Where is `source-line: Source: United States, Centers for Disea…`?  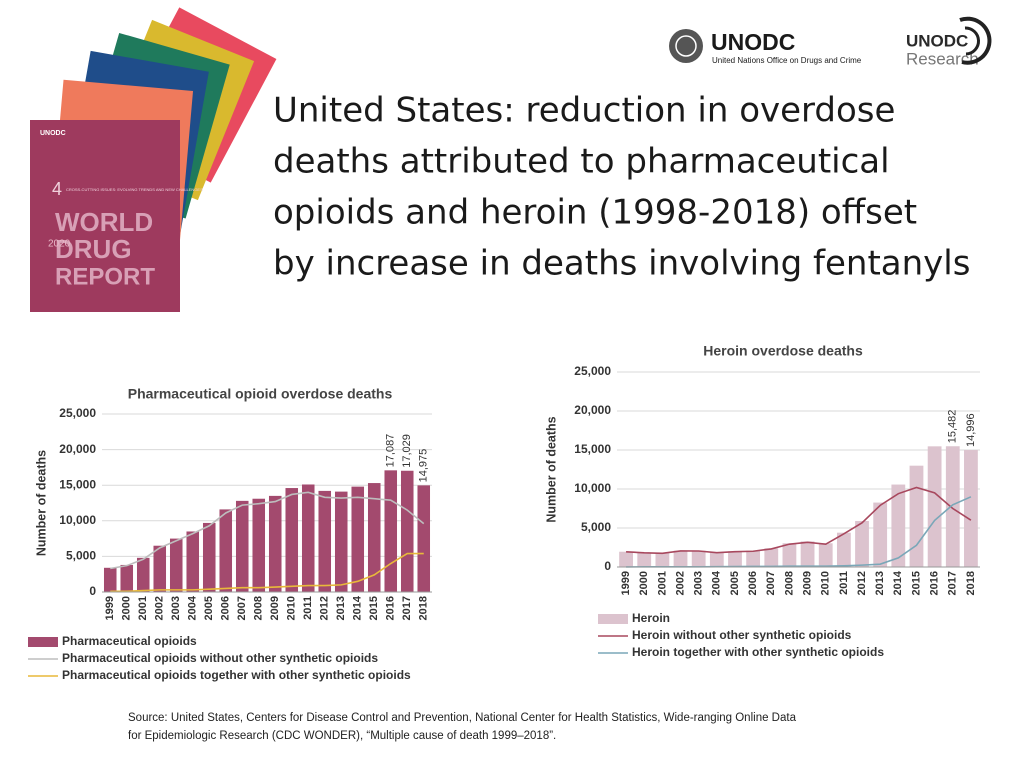 source-line: Source: United States, Centers for Disea… is located at coordinates (462, 718).